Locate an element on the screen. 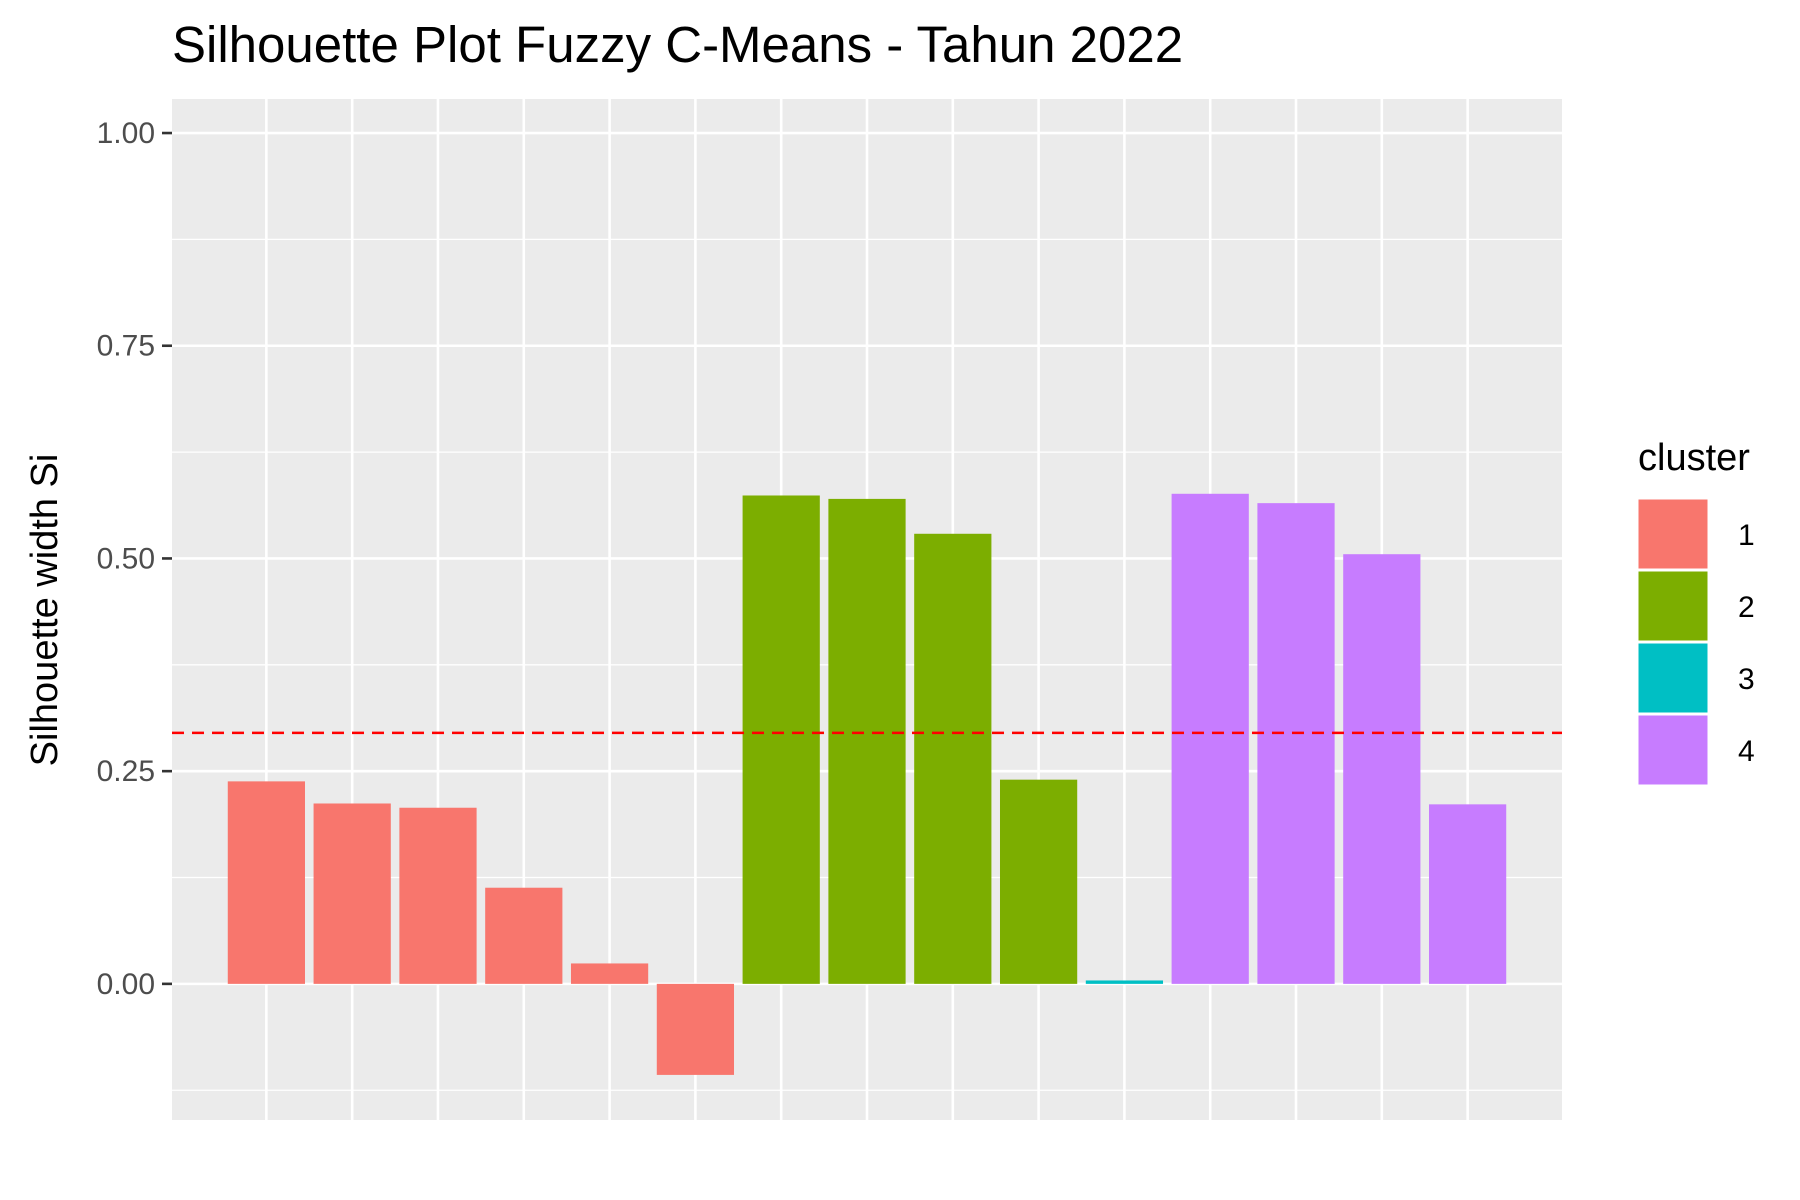  y-axis-title: Silhouette width Si is located at coordinates (45, 610).